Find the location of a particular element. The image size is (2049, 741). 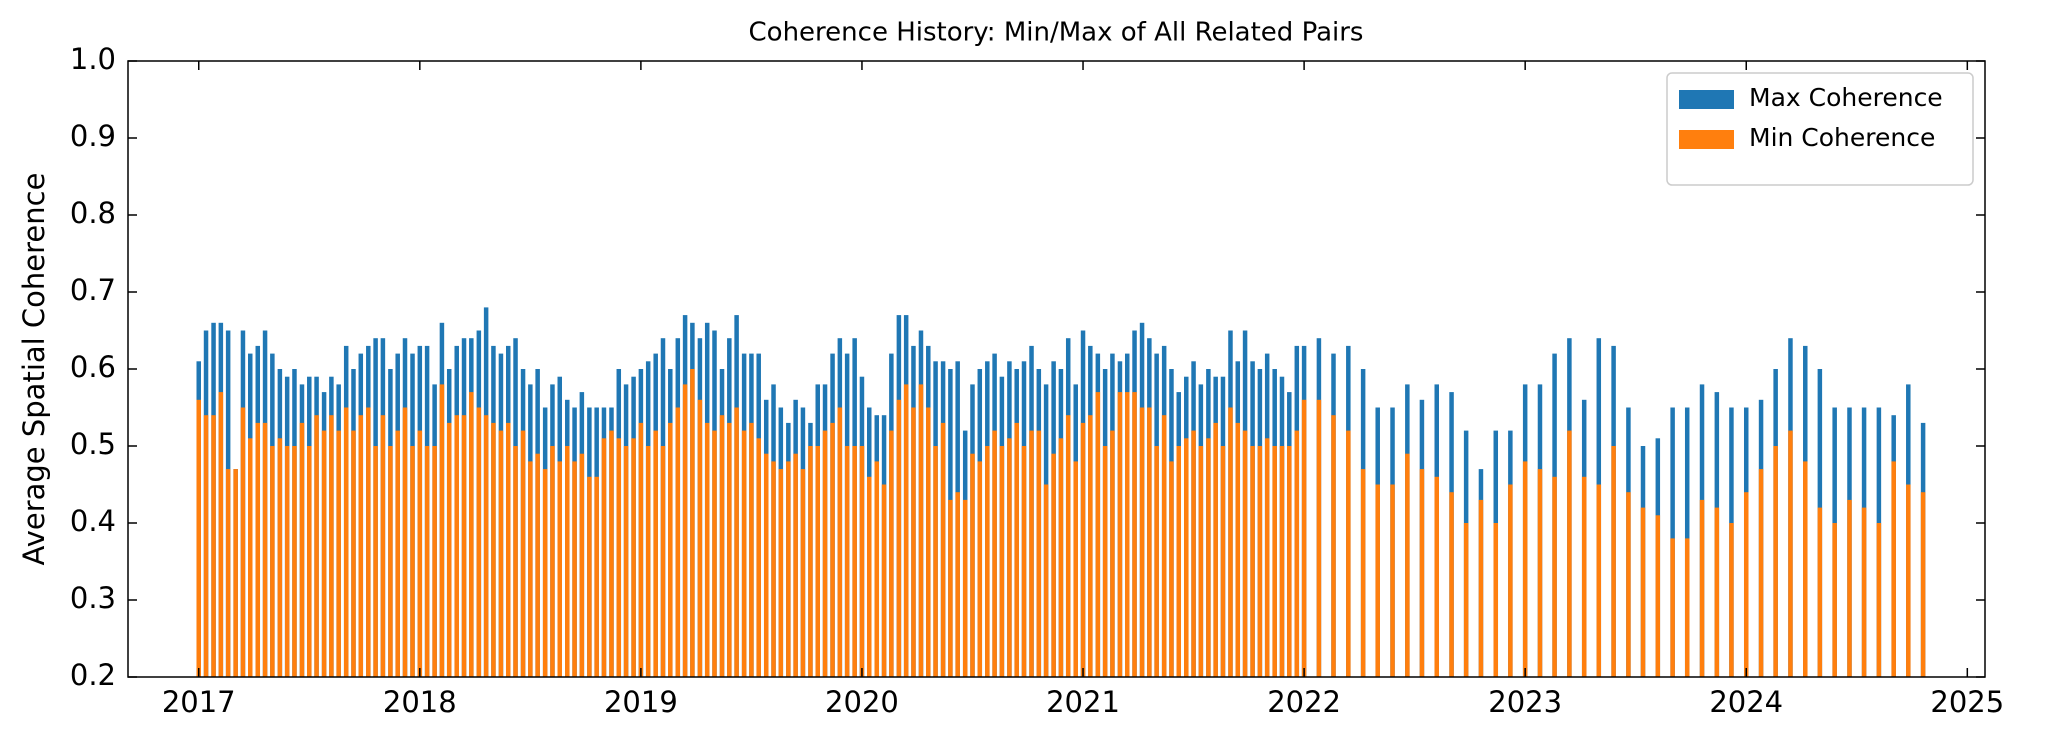

y-tick-label: 0.5 is located at coordinates (93, 444).